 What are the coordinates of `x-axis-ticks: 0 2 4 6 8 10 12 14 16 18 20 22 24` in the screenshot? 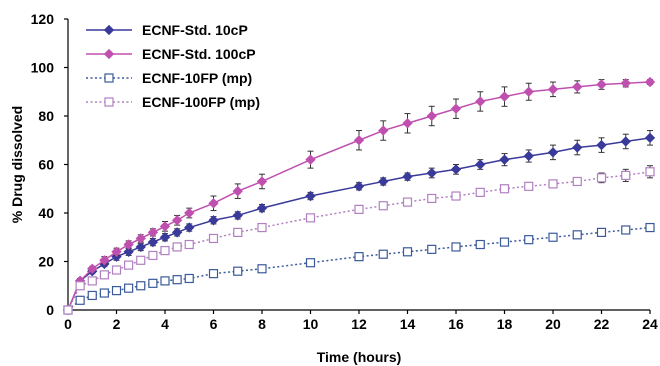 It's located at (361, 321).